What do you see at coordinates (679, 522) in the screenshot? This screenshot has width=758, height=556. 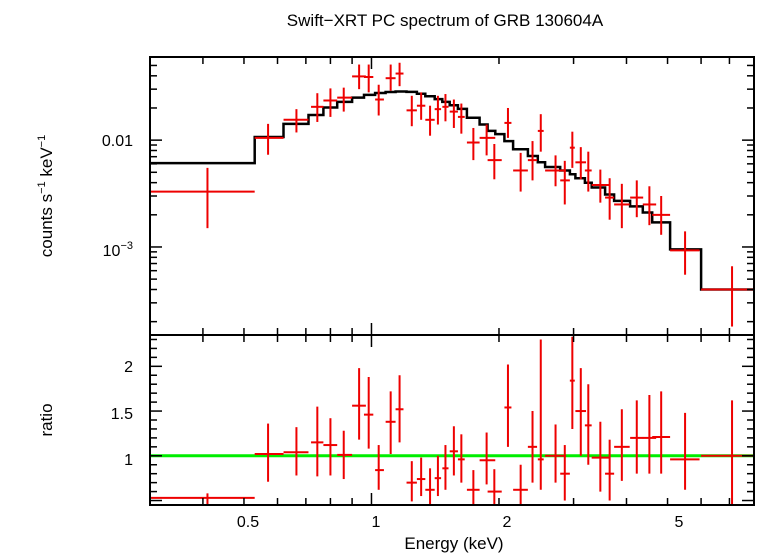 I see `x-tick-label-5: 5` at bounding box center [679, 522].